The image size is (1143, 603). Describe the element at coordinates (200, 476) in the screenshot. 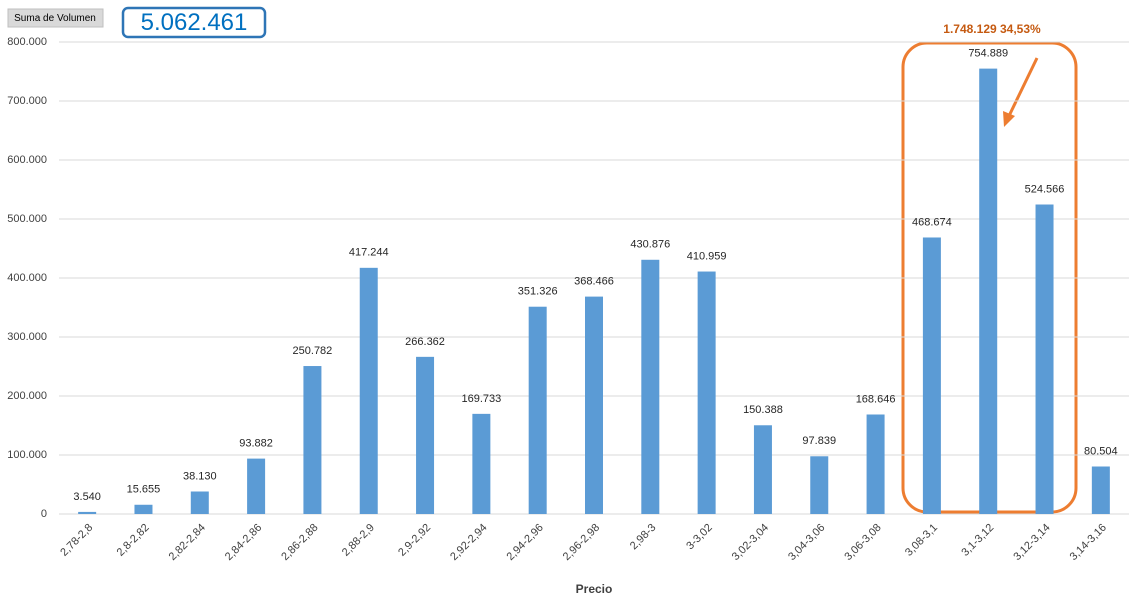

I see `value-label: 38.130` at that location.